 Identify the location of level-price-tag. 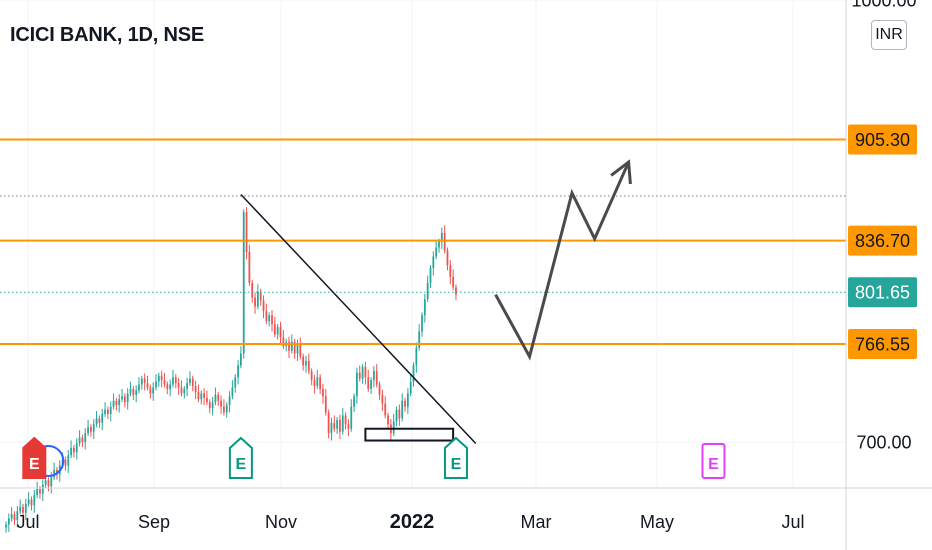
(882, 343).